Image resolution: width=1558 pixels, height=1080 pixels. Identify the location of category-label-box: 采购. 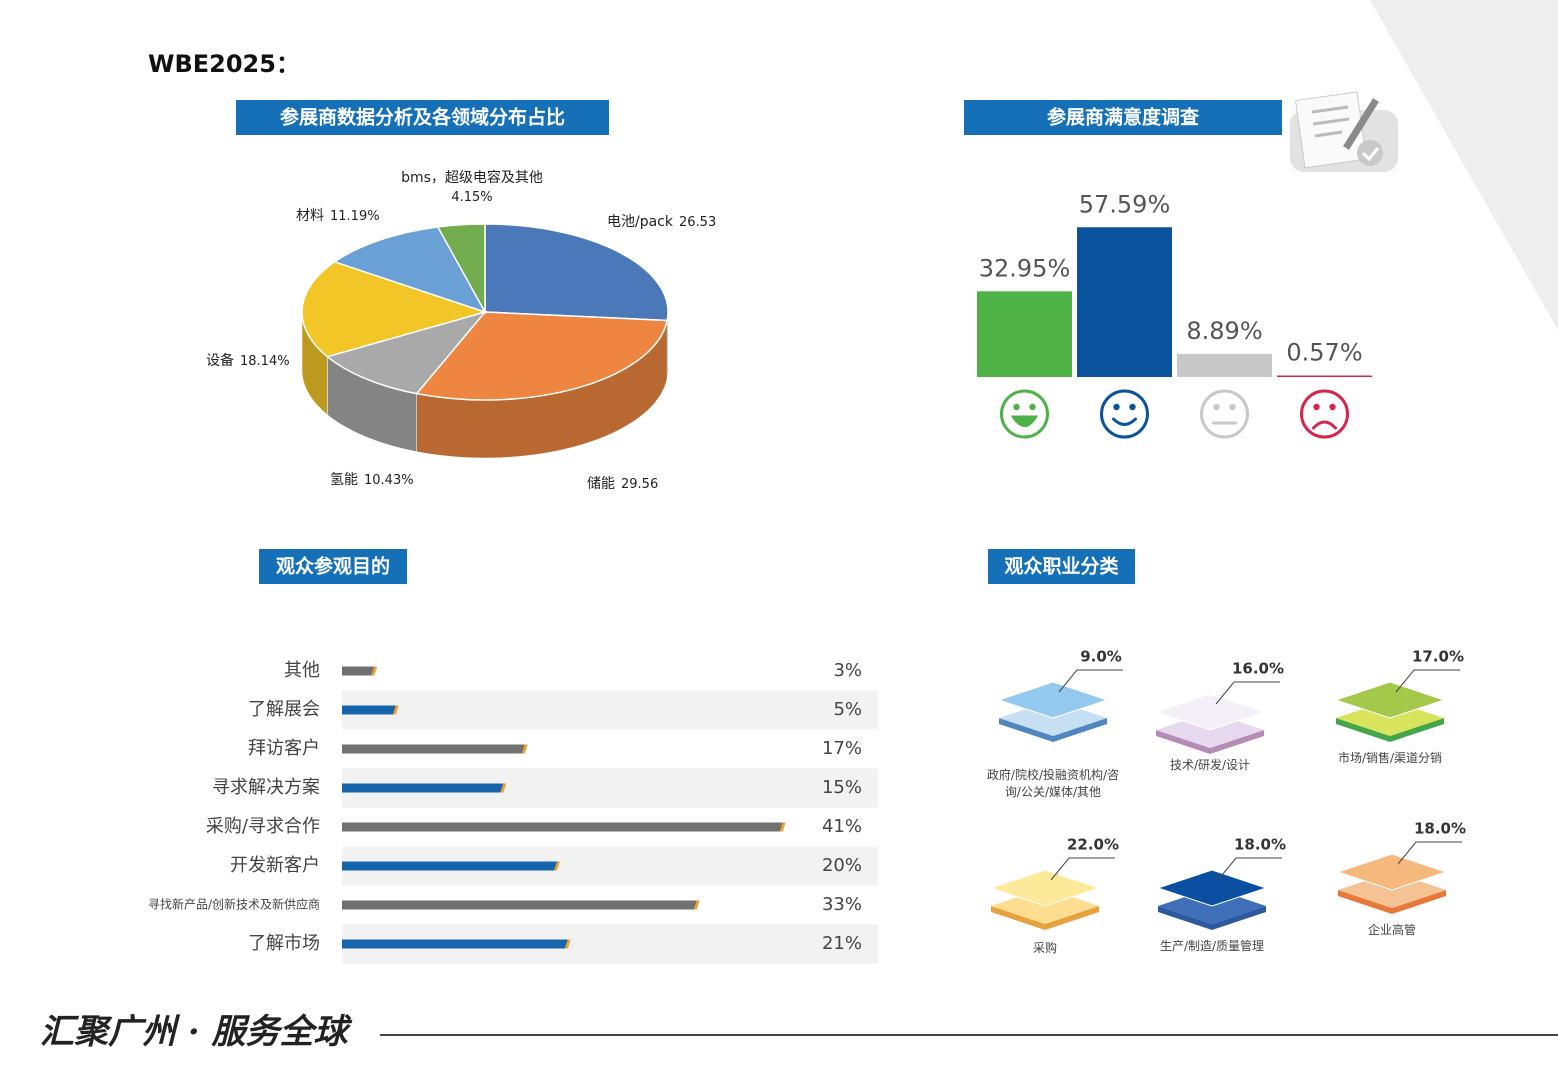
(1044, 948).